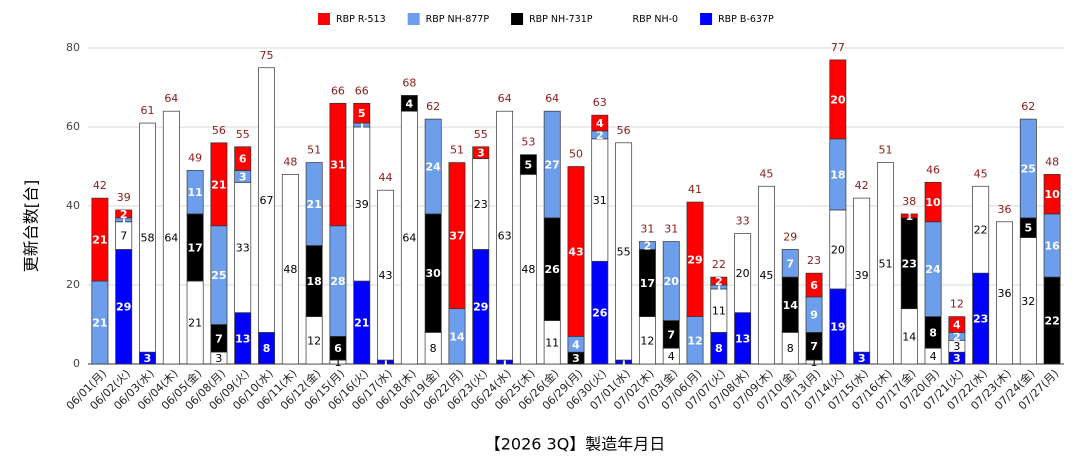  I want to click on segment-label: 58, so click(148, 238).